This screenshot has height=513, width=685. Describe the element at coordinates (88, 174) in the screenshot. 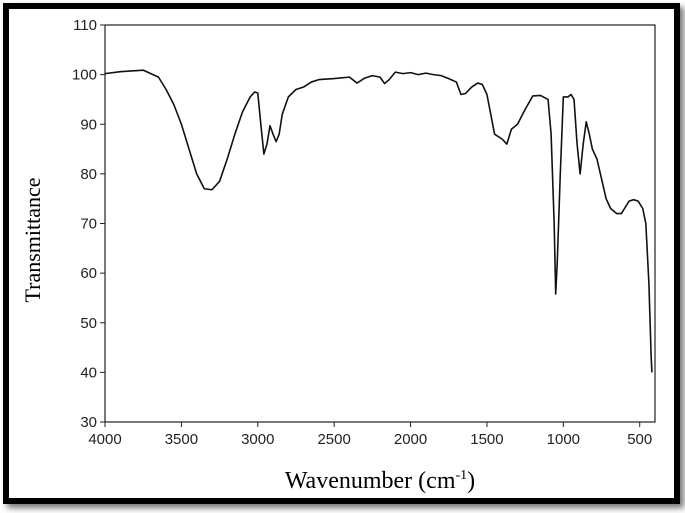

I see `y-tick-label: 80` at that location.